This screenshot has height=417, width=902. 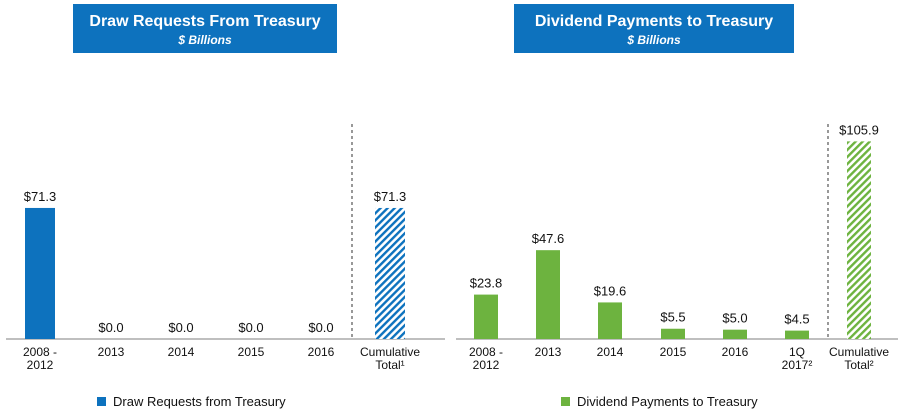 What do you see at coordinates (321, 352) in the screenshot?
I see `draw-category-label-4: 2016` at bounding box center [321, 352].